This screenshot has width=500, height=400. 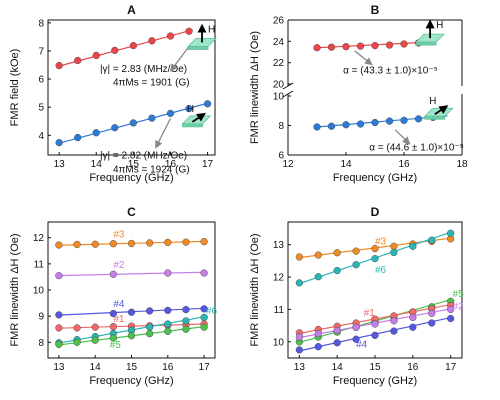 What do you see at coordinates (390, 70) in the screenshot?
I see `annotation-text: α = (43.3 ± 1.0)×10⁻⁵` at bounding box center [390, 70].